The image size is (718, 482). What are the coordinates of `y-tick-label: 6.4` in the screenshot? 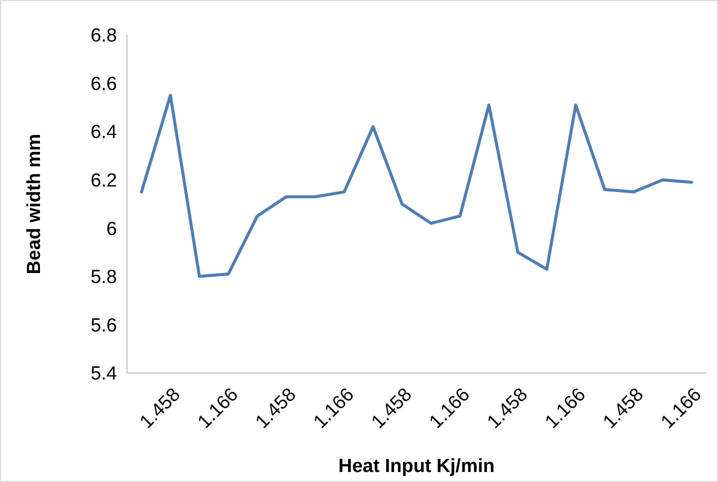 It's located at (104, 133).